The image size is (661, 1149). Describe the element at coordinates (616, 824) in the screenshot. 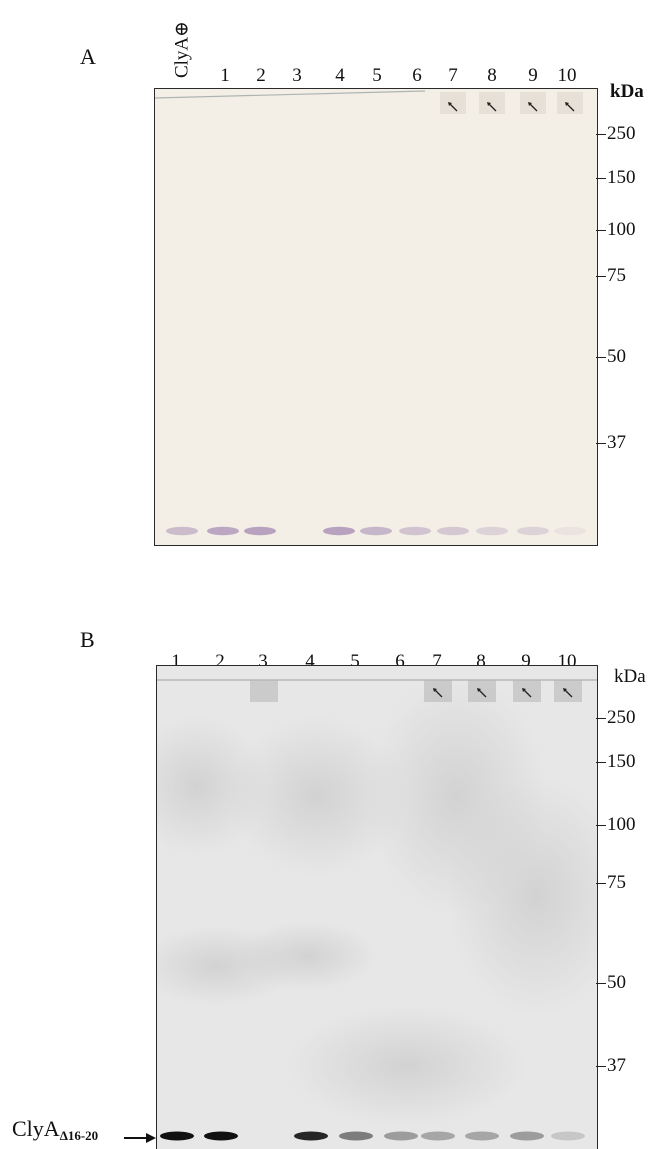

I see `panel-b-marker: 100` at that location.